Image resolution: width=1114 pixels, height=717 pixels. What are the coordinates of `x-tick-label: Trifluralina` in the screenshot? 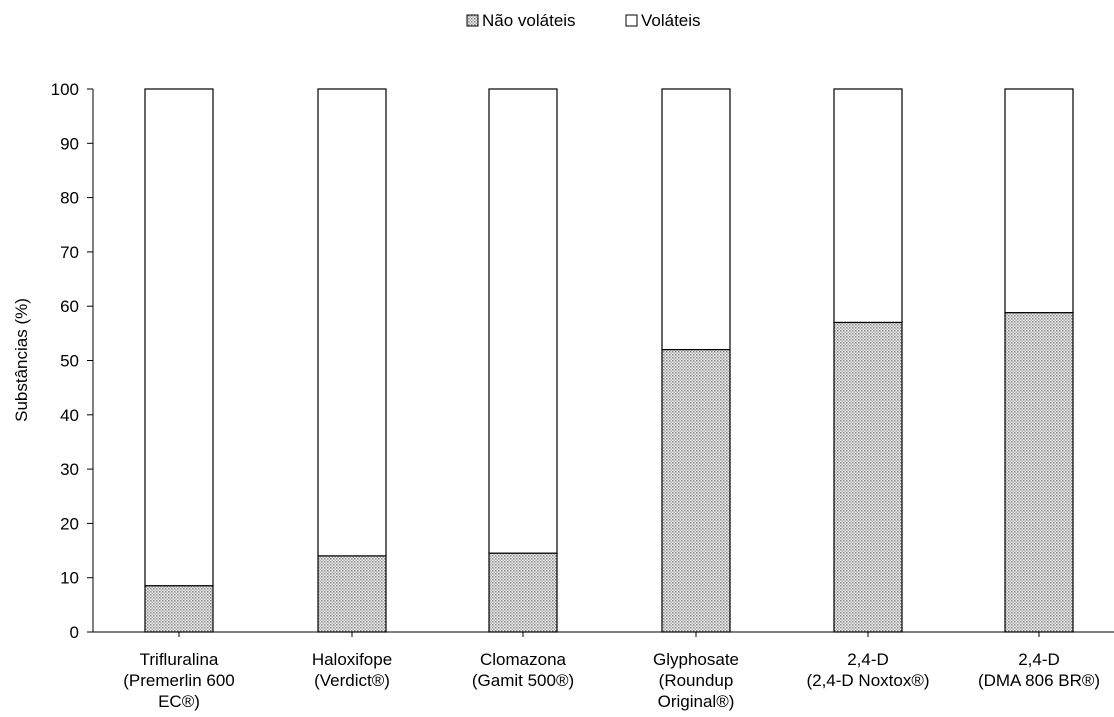 It's located at (179, 659).